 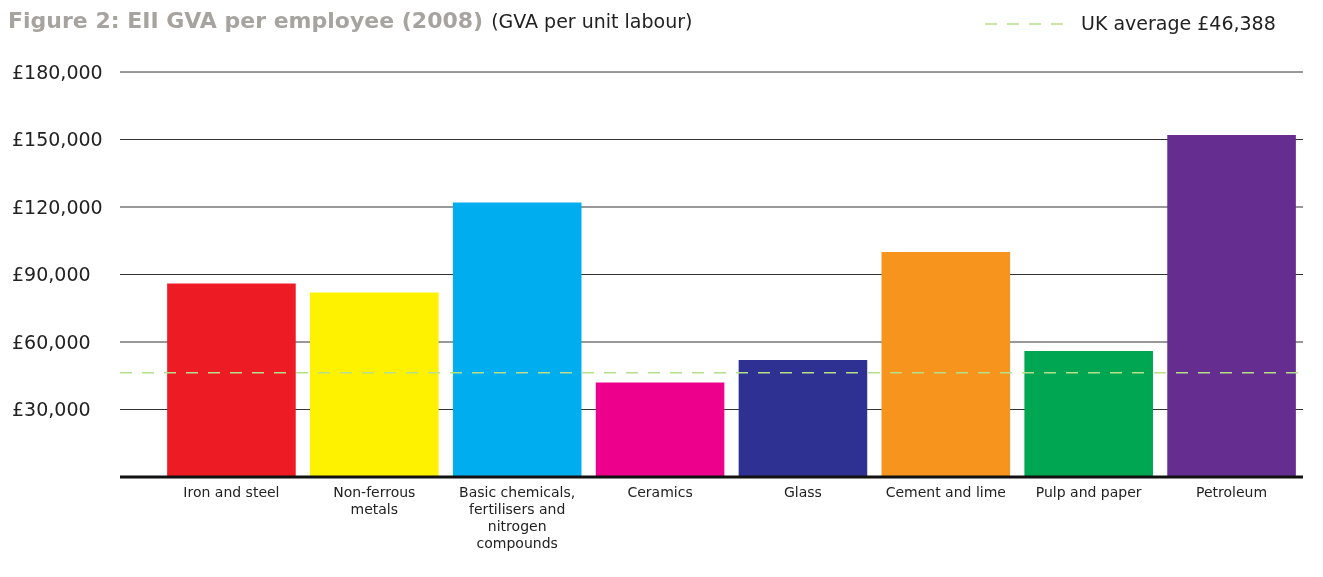 I want to click on y-tick-label: £180,000, so click(x=57, y=71).